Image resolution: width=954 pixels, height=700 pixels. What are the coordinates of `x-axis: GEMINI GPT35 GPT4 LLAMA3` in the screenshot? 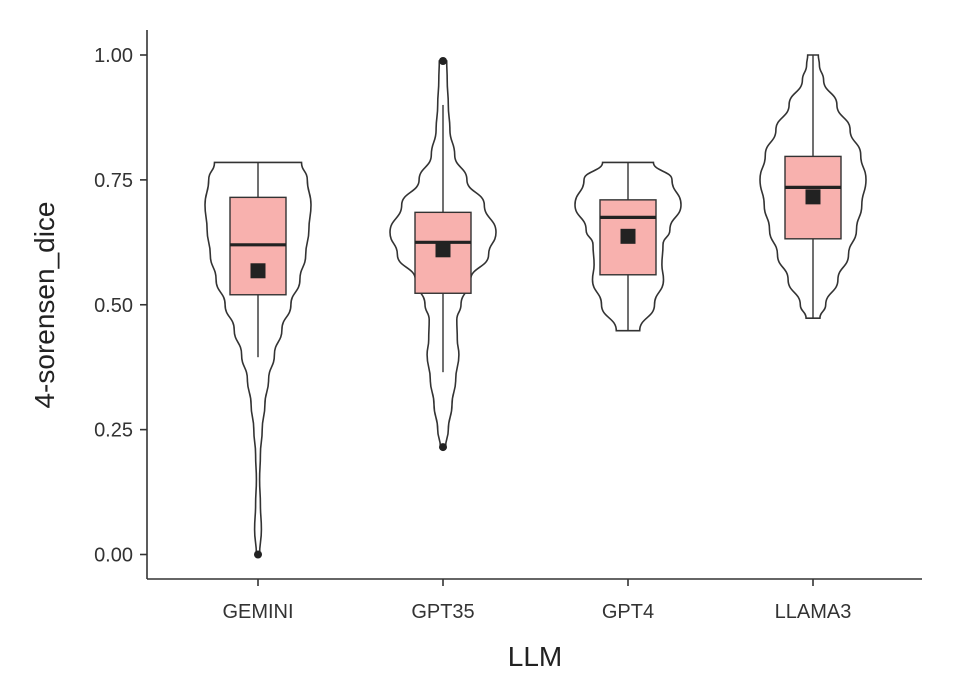 It's located at (534, 600).